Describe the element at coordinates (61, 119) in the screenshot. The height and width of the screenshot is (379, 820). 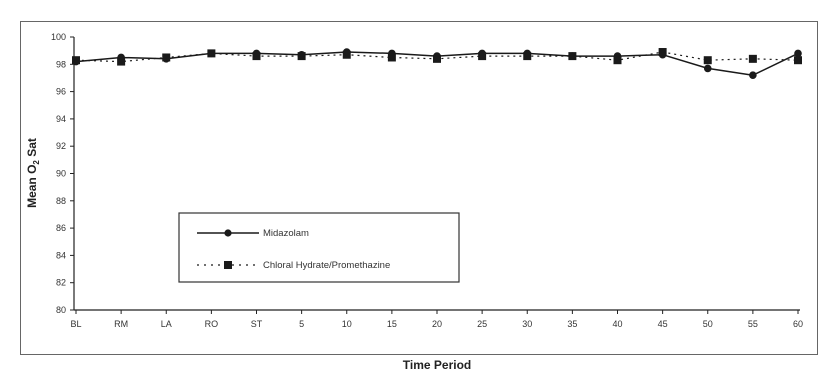
I see `y-tick-label: 94` at that location.